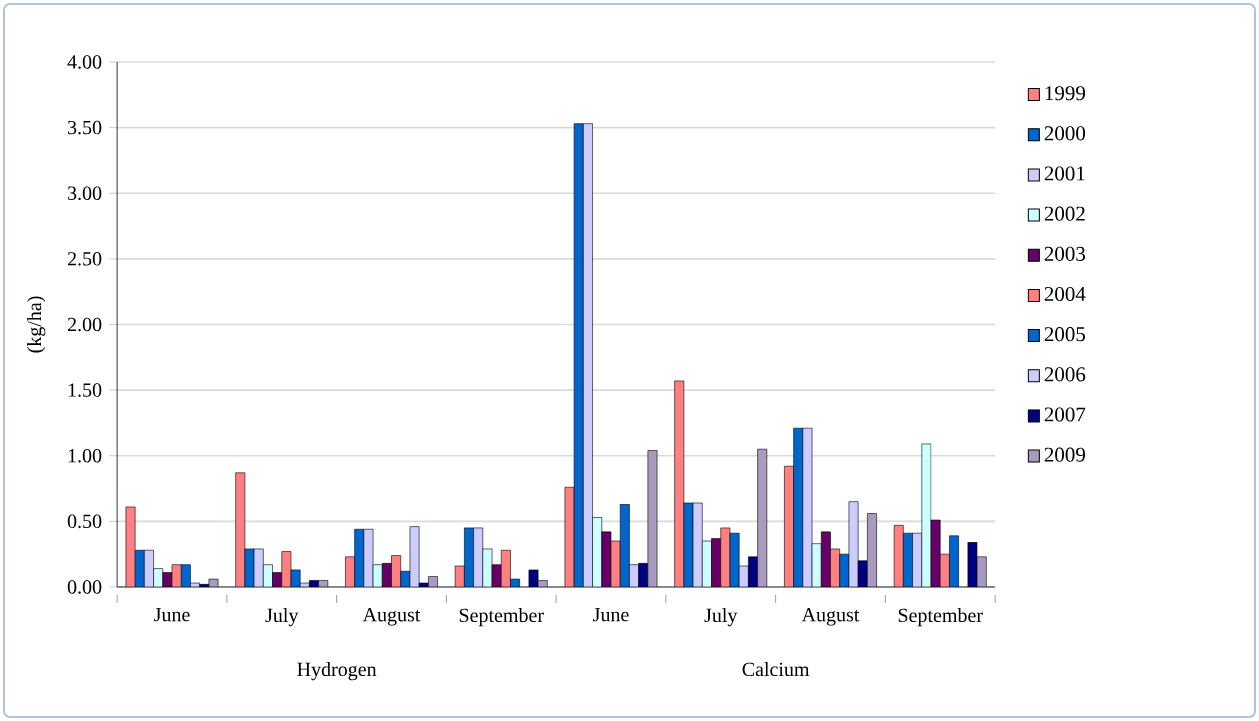  What do you see at coordinates (84, 587) in the screenshot?
I see `y-tick-label: 0.00` at bounding box center [84, 587].